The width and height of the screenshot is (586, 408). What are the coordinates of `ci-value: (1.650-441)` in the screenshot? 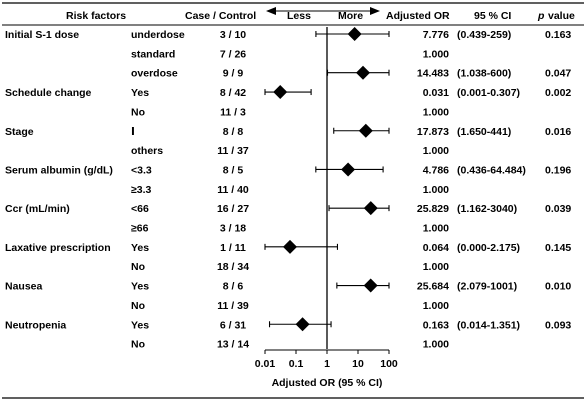 It's located at (484, 132).